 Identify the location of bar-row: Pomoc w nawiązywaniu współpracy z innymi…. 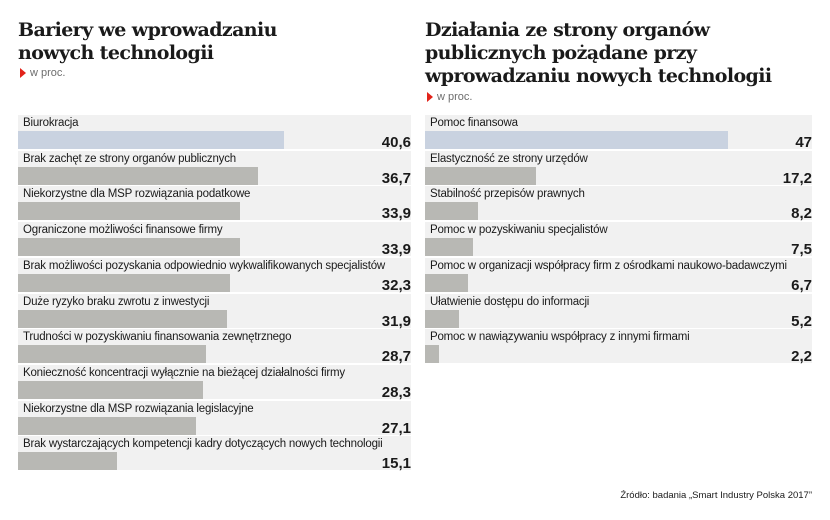
(618, 347).